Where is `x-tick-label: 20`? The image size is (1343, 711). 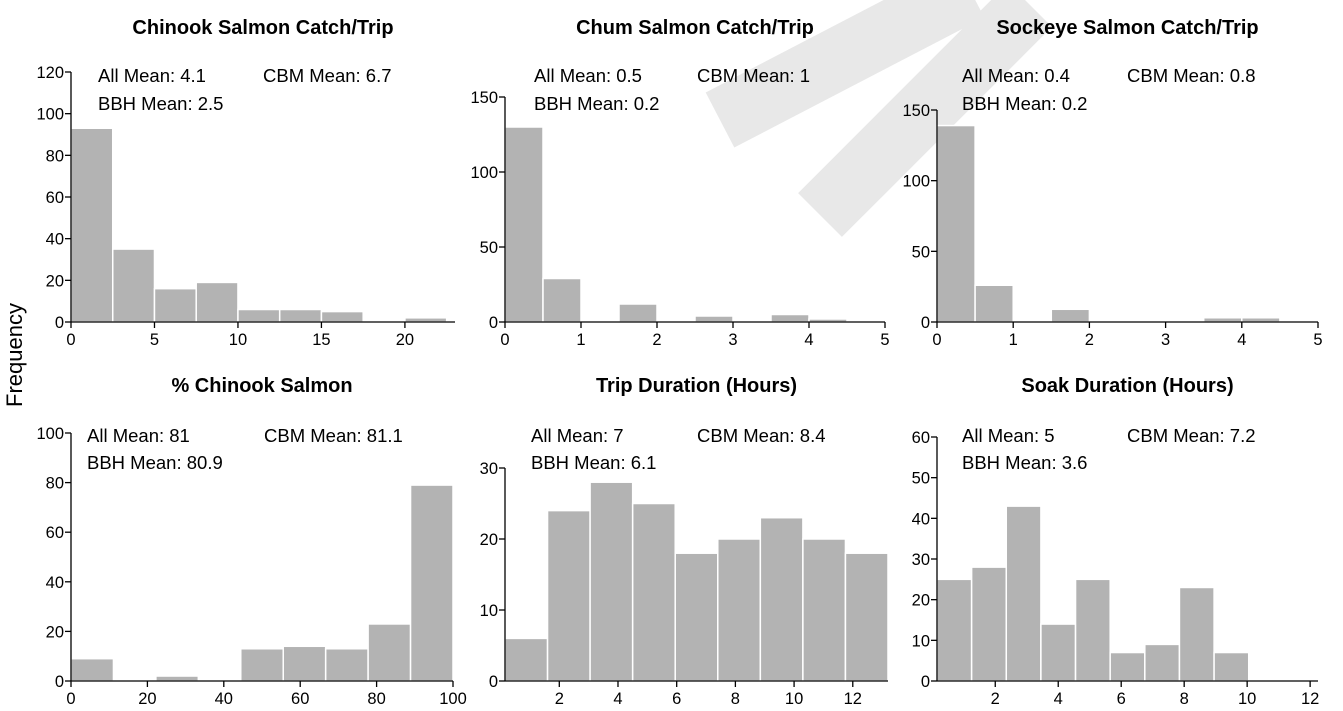
x-tick-label: 20 is located at coordinates (147, 699).